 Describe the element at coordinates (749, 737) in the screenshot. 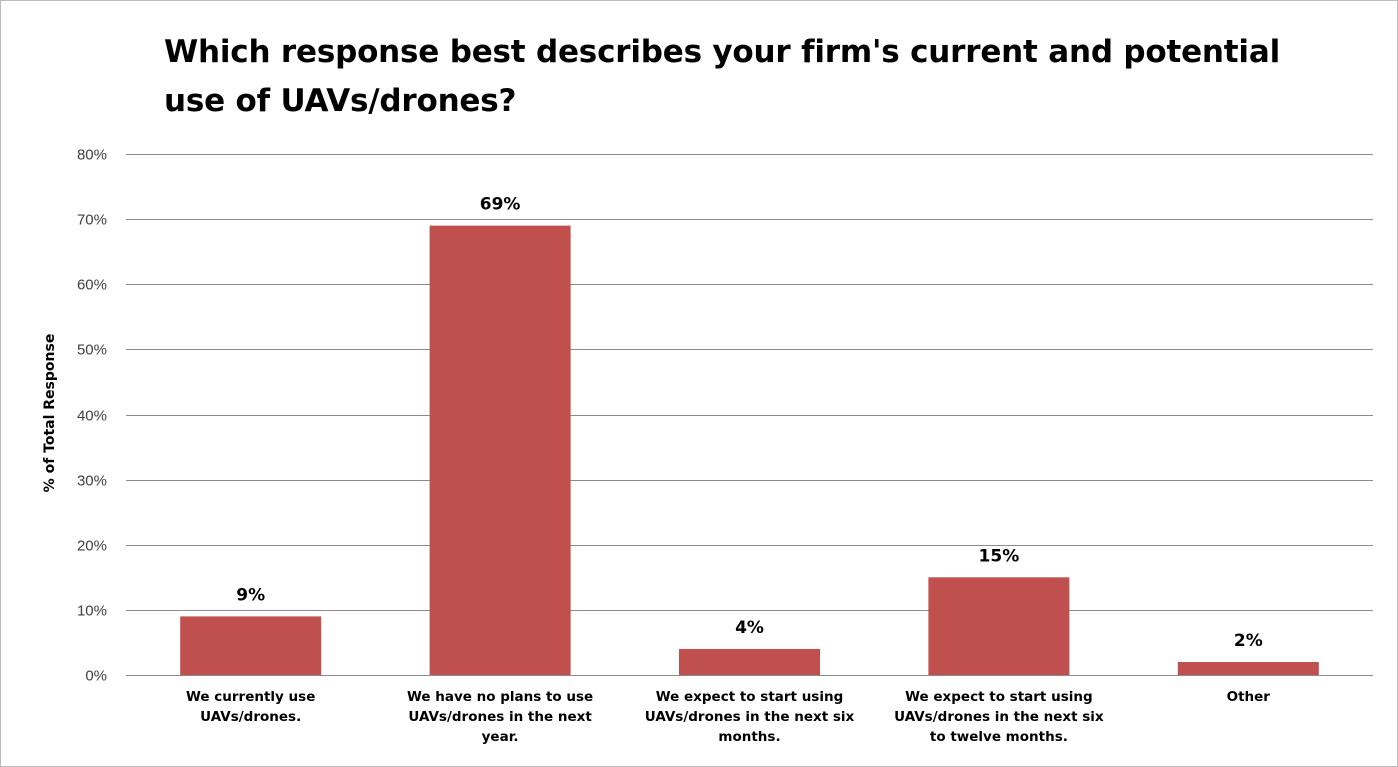

I see `category-label-line: months.` at that location.